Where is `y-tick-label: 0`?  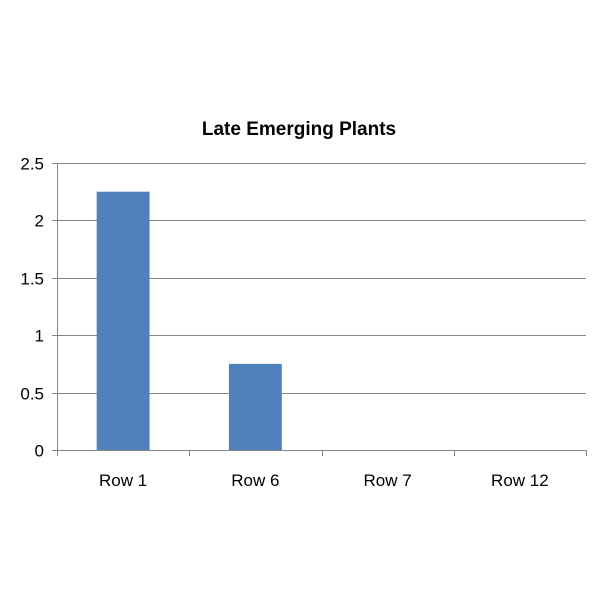
y-tick-label: 0 is located at coordinates (39, 451).